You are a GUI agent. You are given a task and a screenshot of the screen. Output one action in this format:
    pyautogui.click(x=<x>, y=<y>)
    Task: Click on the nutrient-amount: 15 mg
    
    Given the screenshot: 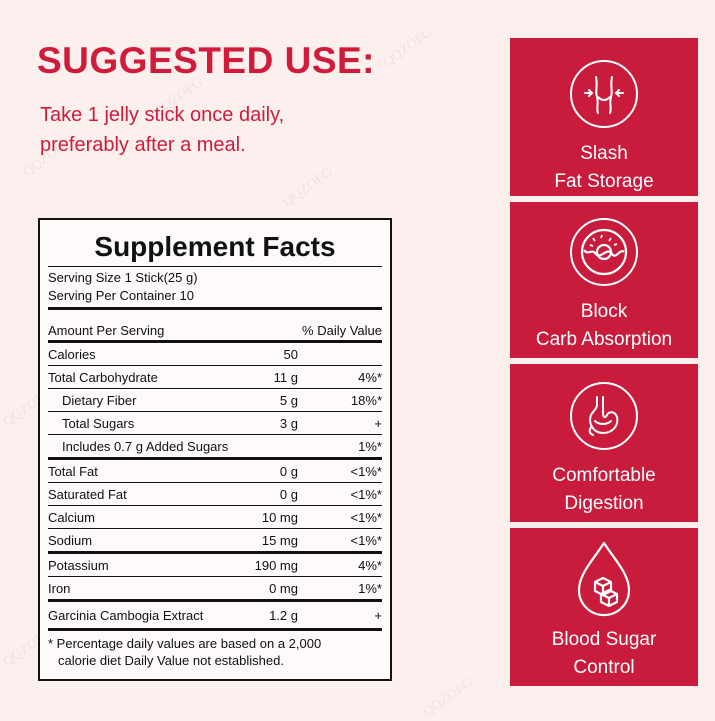 What is the action you would take?
    pyautogui.click(x=279, y=540)
    